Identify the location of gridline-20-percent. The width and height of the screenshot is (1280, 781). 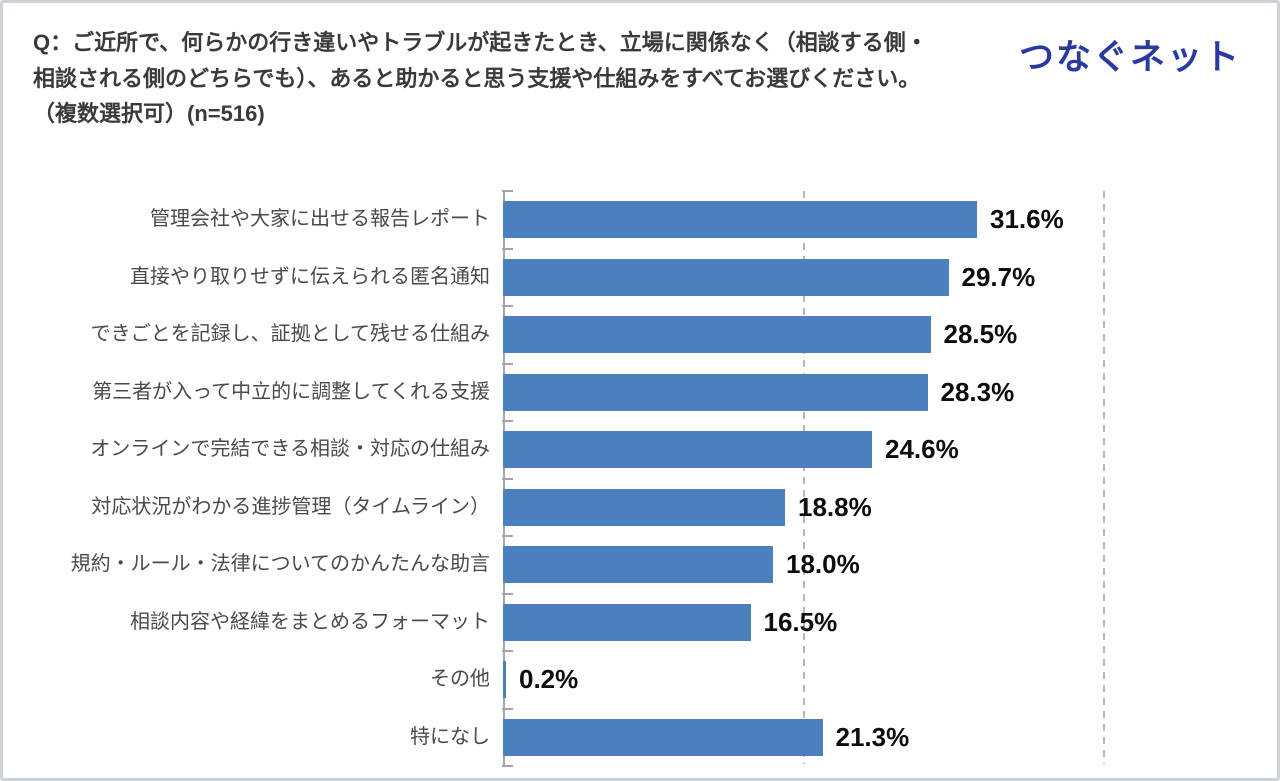
(804, 477).